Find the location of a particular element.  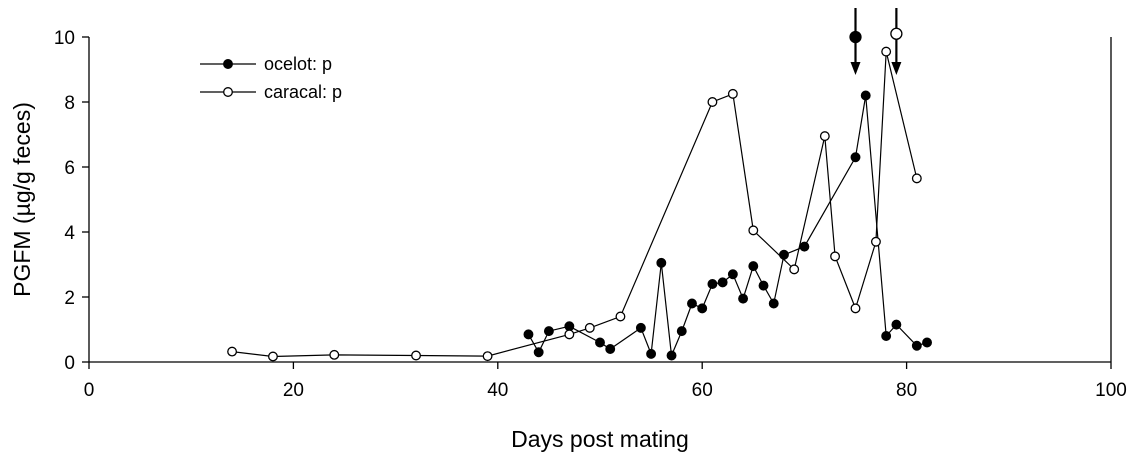

legend: ocelot: p caracal: p is located at coordinates (271, 78).